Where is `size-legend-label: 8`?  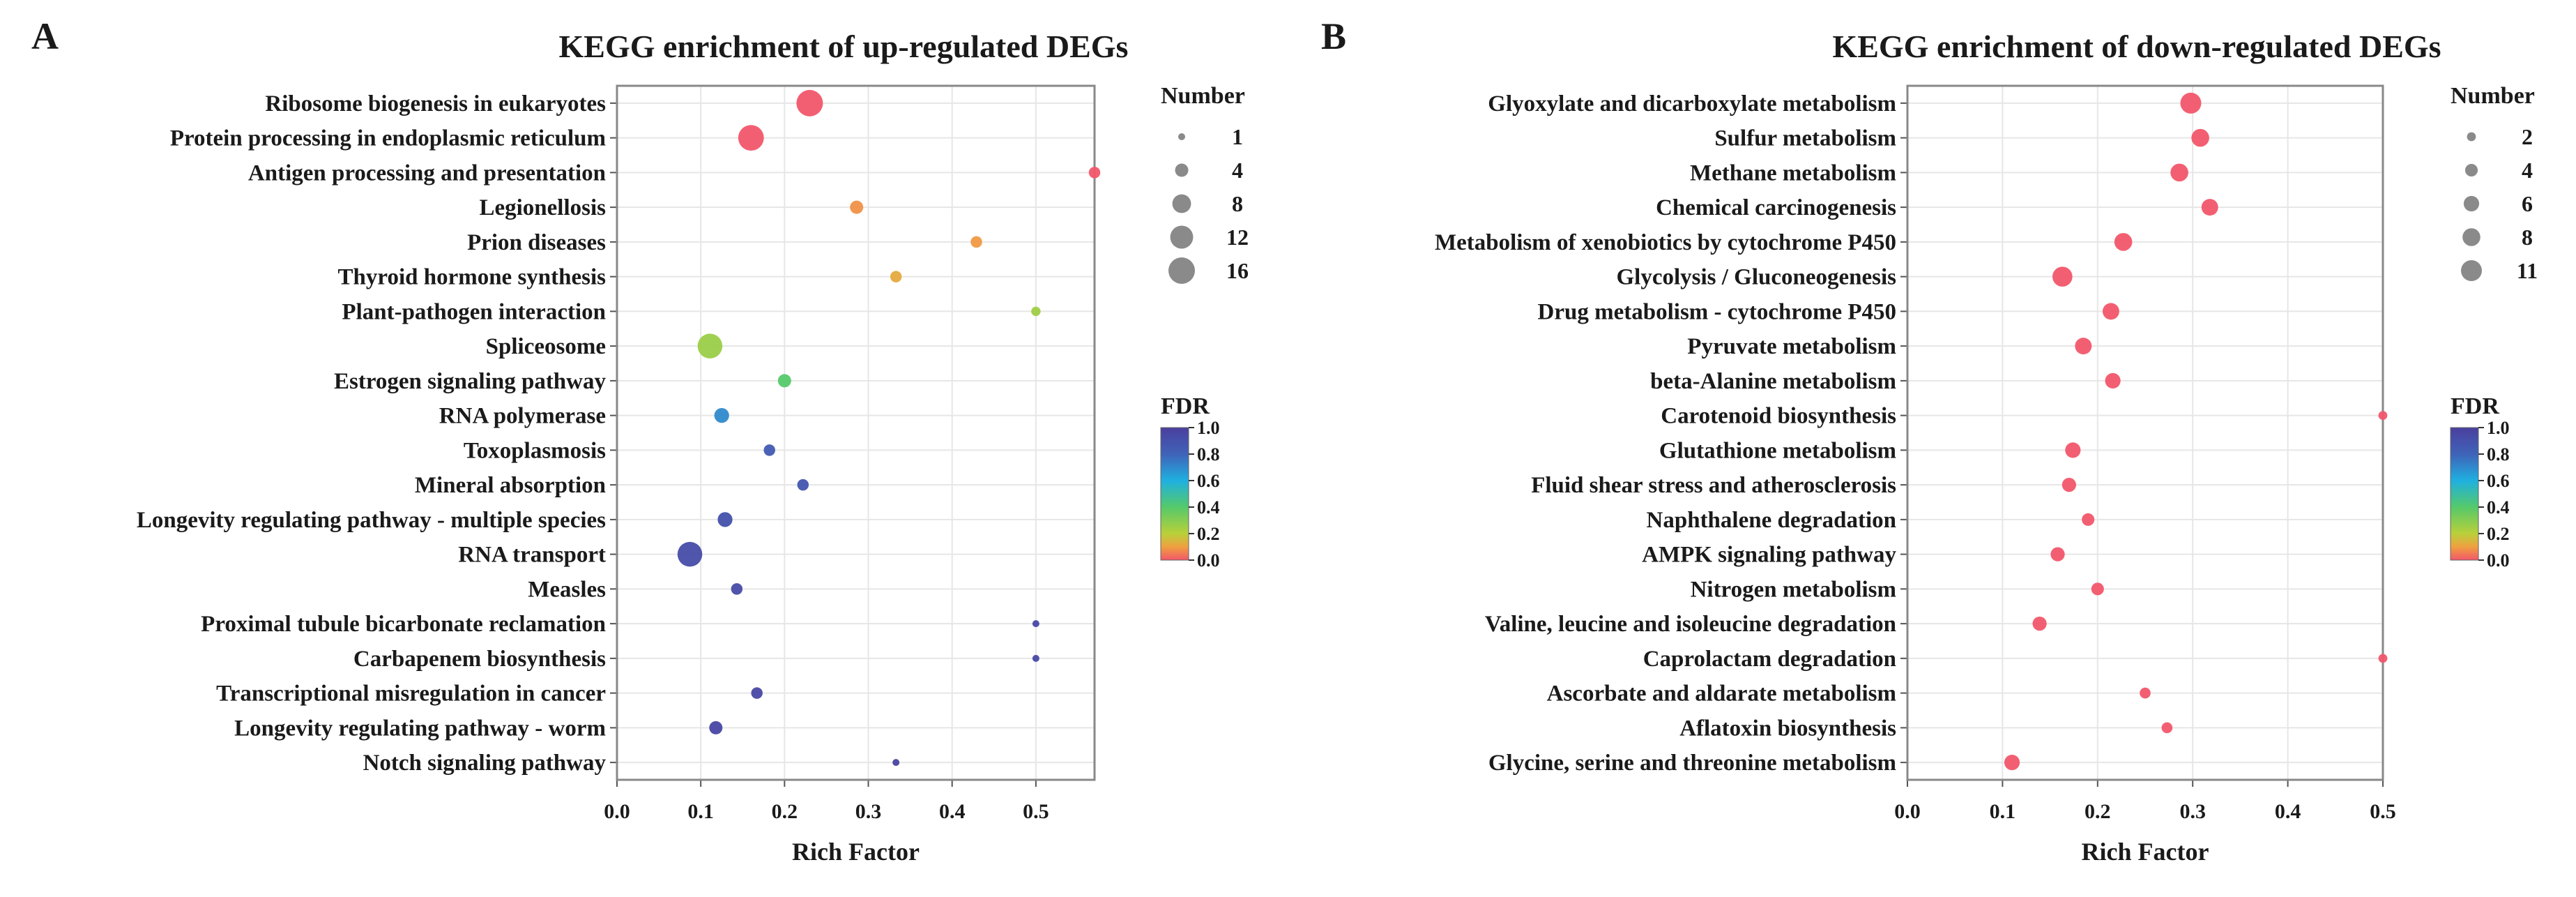 size-legend-label: 8 is located at coordinates (2528, 237).